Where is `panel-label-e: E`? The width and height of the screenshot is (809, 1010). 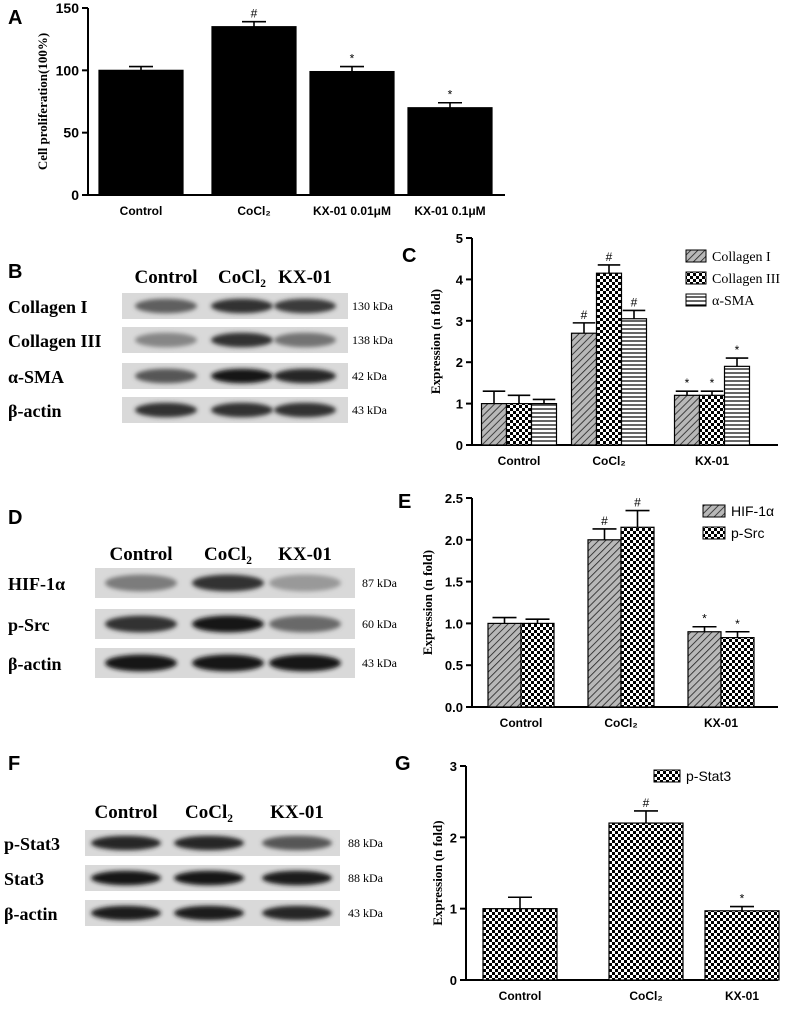 panel-label-e: E is located at coordinates (404, 502).